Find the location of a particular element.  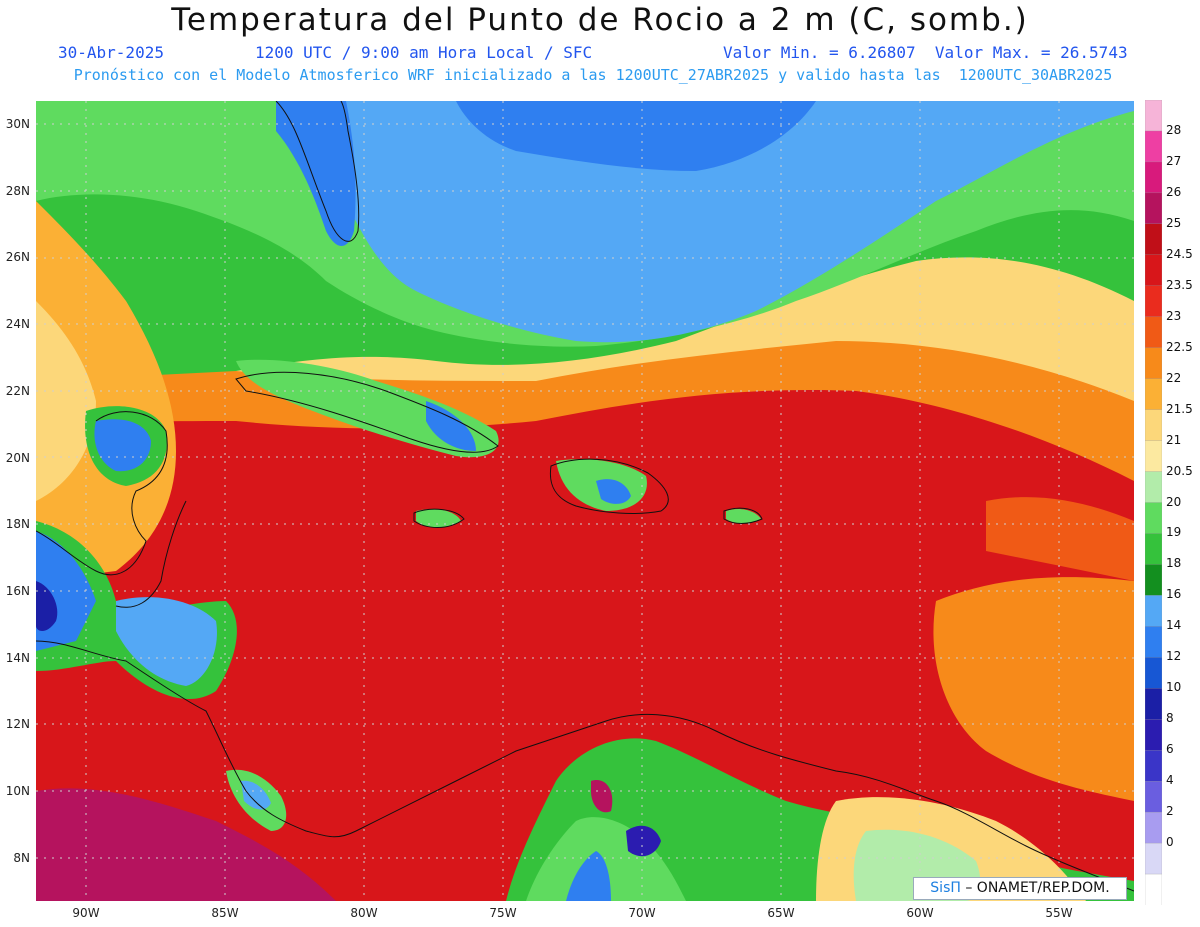

colorbar-label: 23 is located at coordinates (1174, 315).